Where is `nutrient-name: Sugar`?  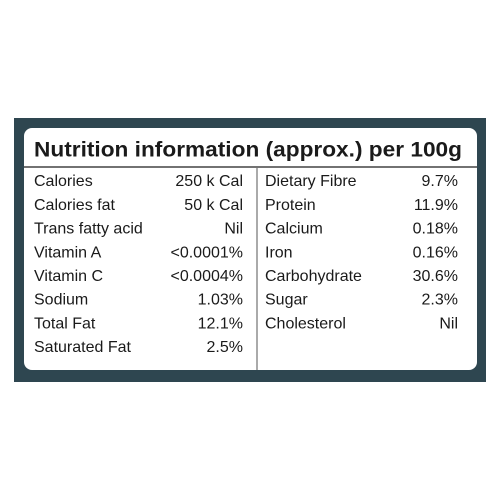
nutrient-name: Sugar is located at coordinates (286, 300).